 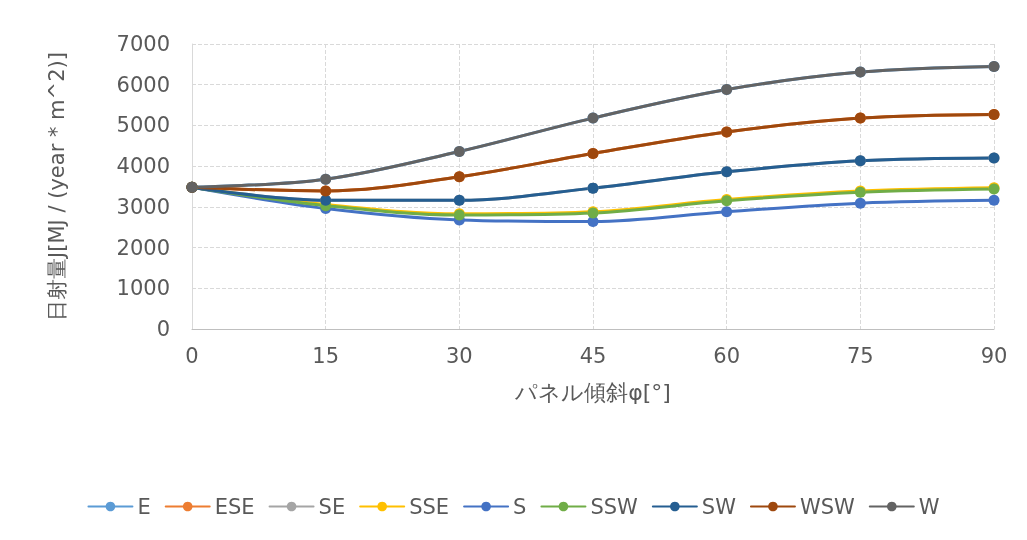 I want to click on y-tick-label: 7000, so click(x=143, y=44).